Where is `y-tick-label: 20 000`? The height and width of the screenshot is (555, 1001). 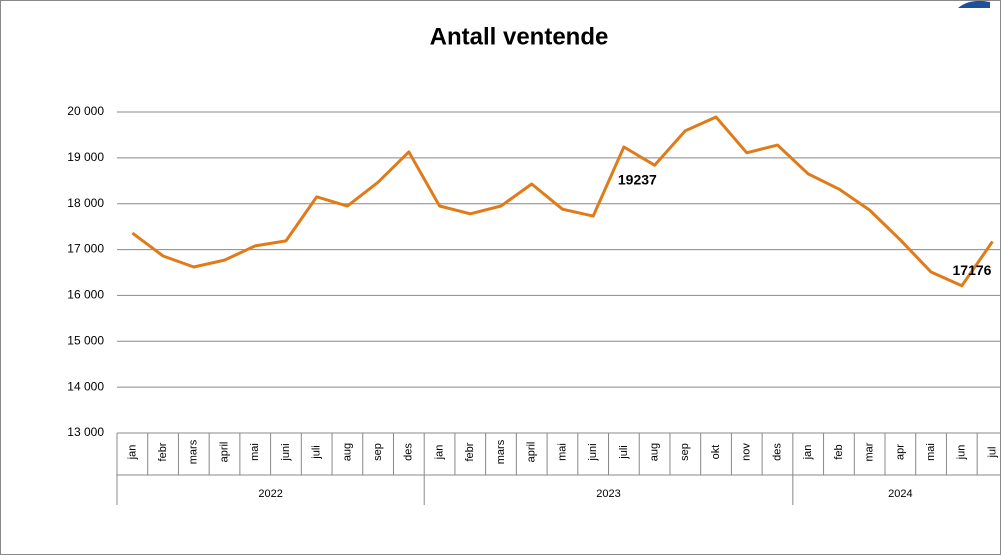
y-tick-label: 20 000 is located at coordinates (85, 111).